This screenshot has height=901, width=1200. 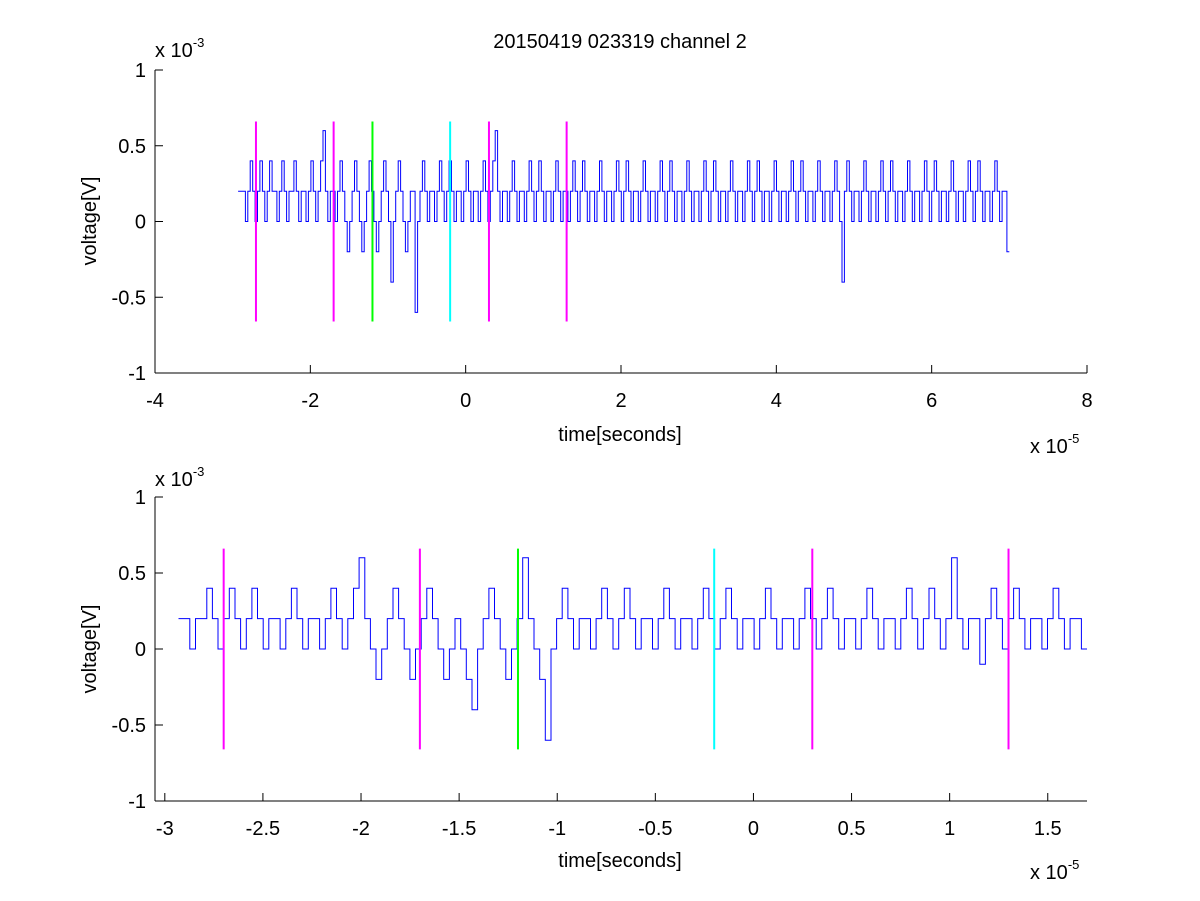 What do you see at coordinates (557, 829) in the screenshot?
I see `bottom-x-tick-label: -1` at bounding box center [557, 829].